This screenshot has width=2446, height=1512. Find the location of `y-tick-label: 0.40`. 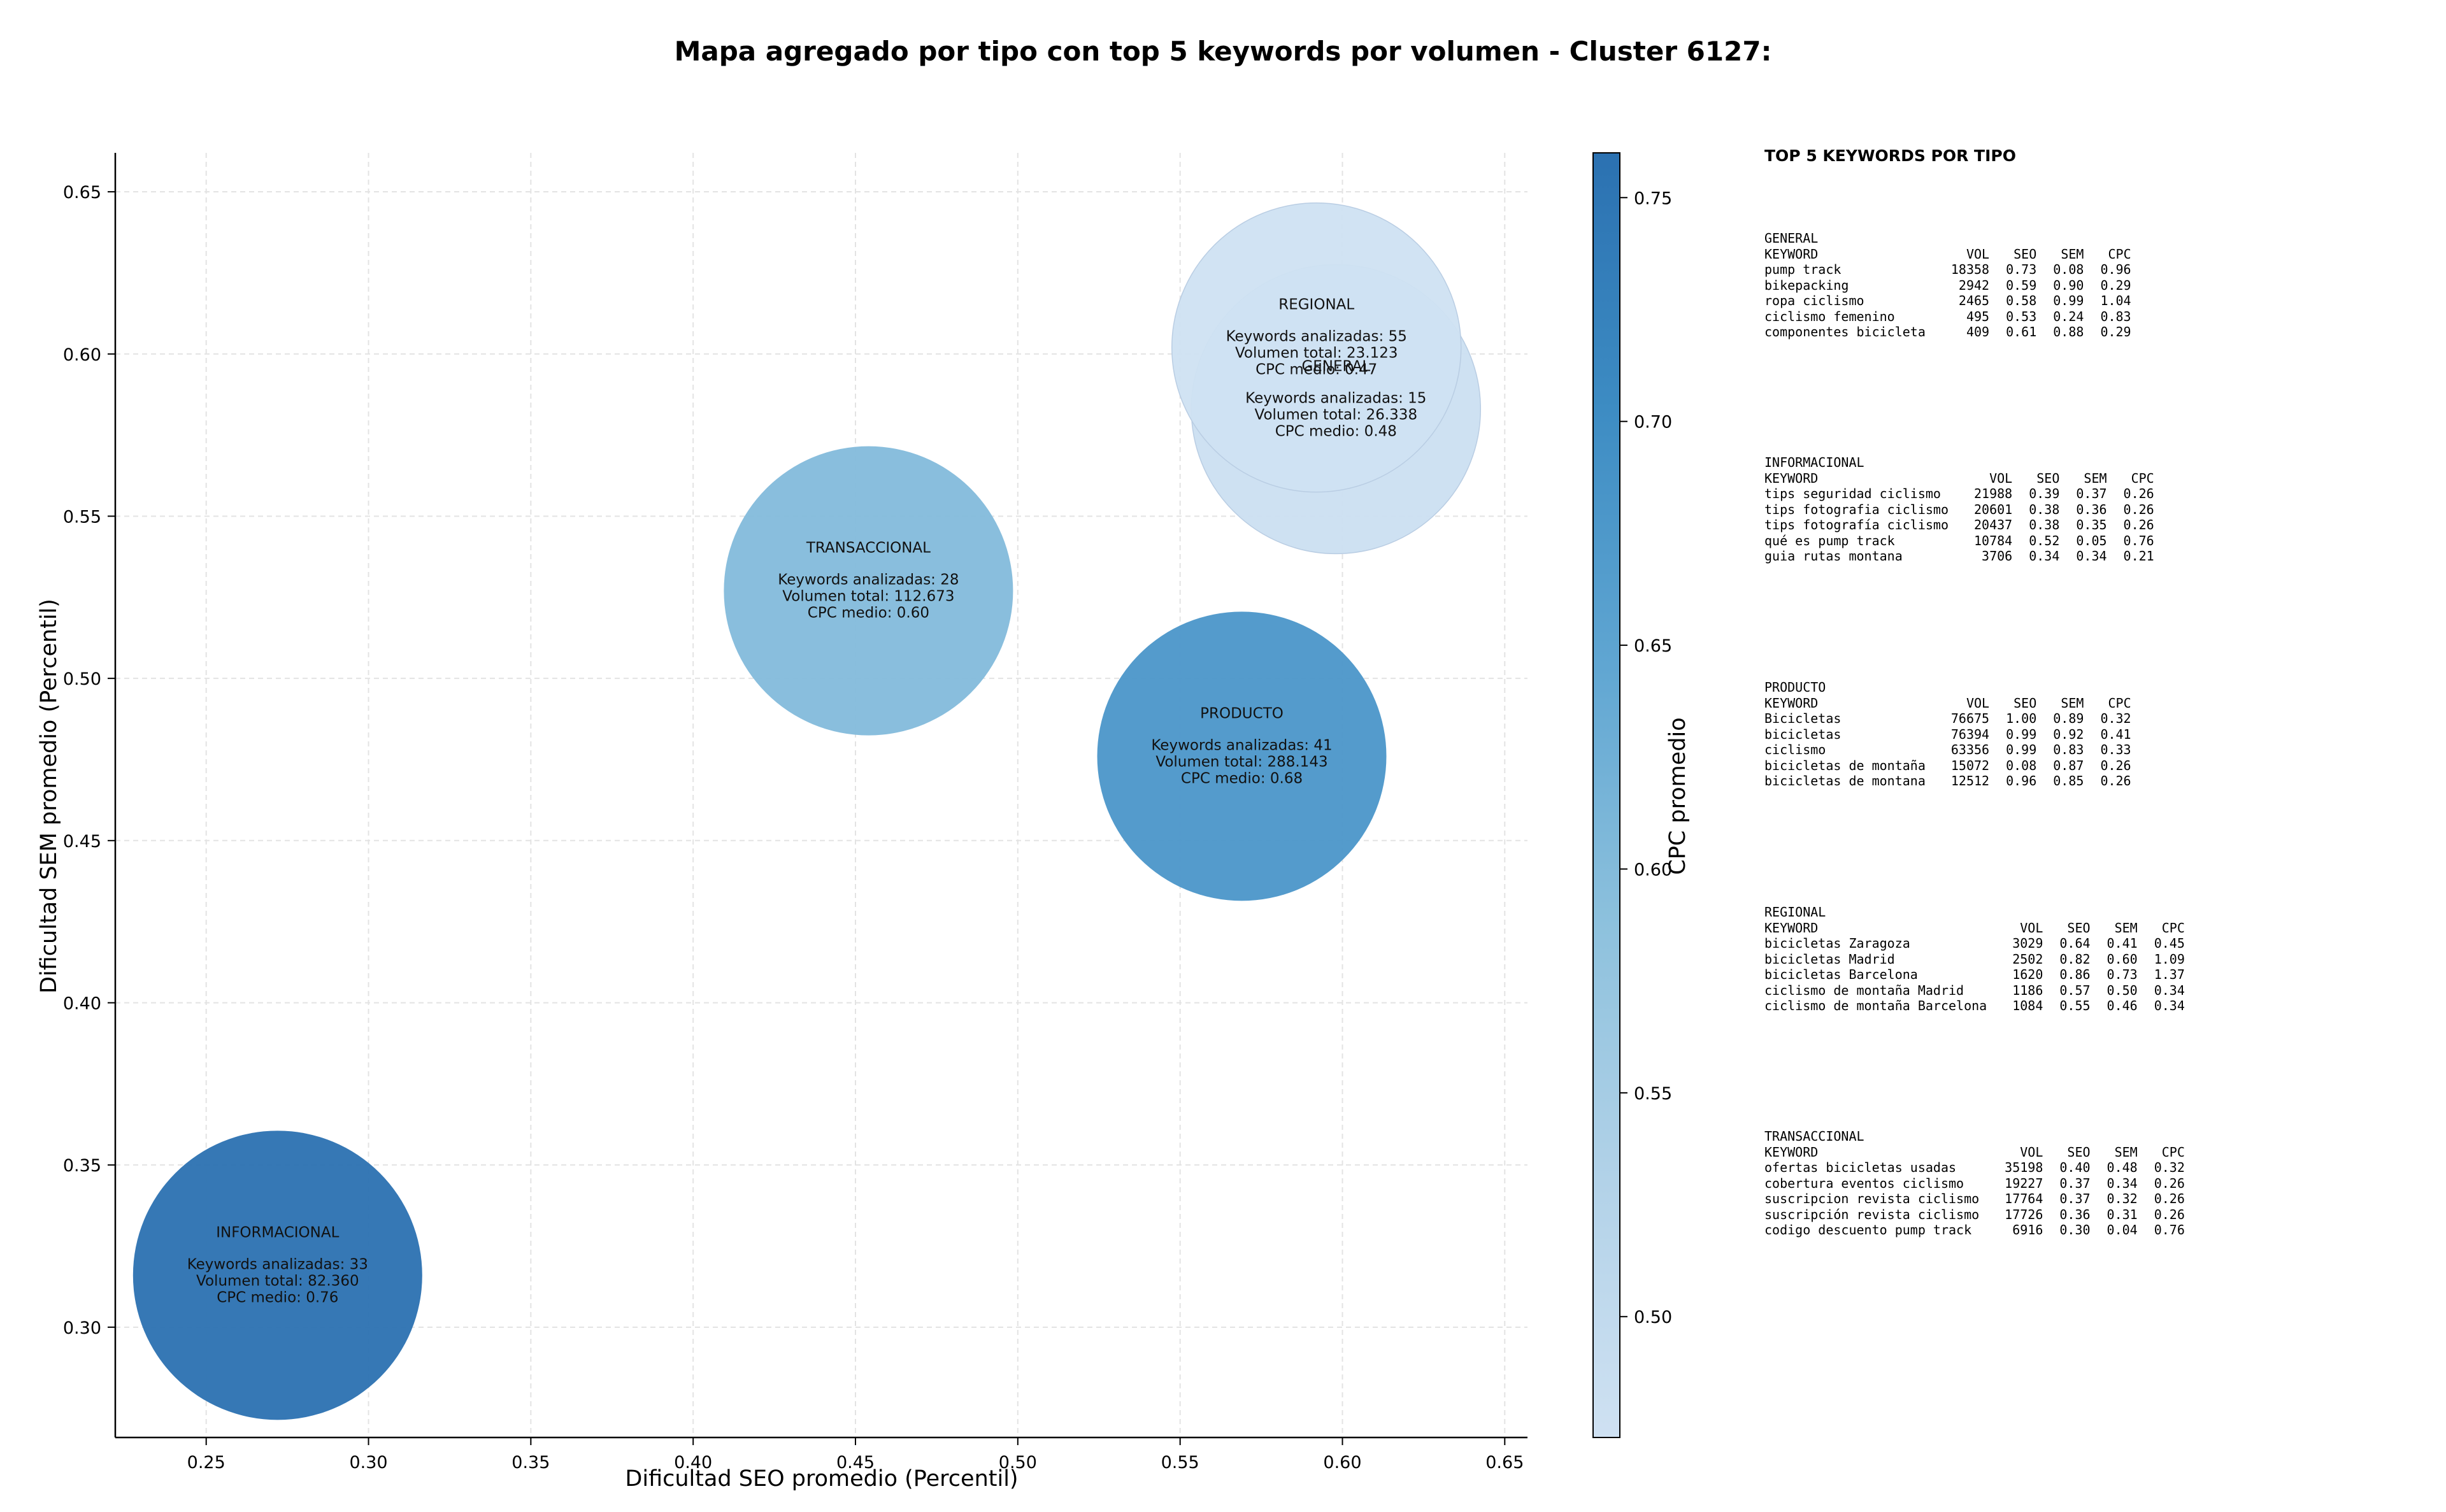

y-tick-label: 0.40 is located at coordinates (82, 1003).